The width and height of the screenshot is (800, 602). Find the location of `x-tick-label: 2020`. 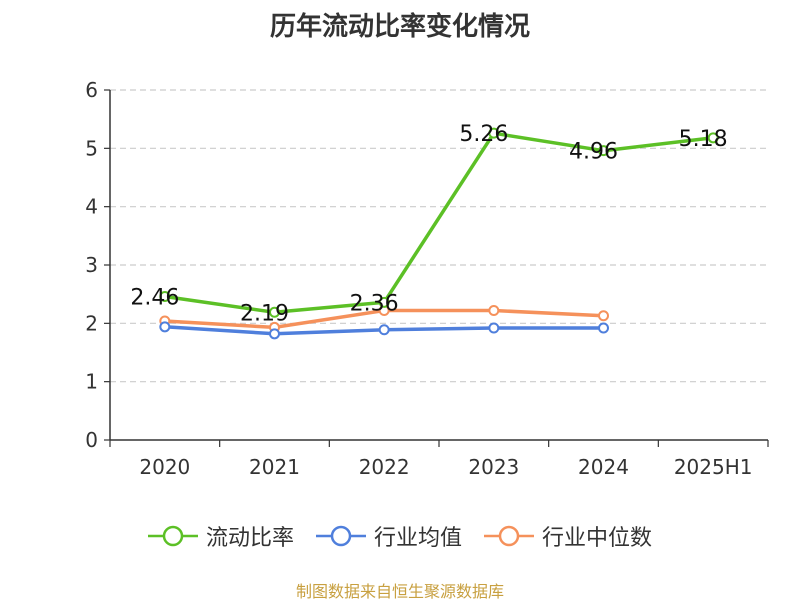

x-tick-label: 2020 is located at coordinates (164, 467).